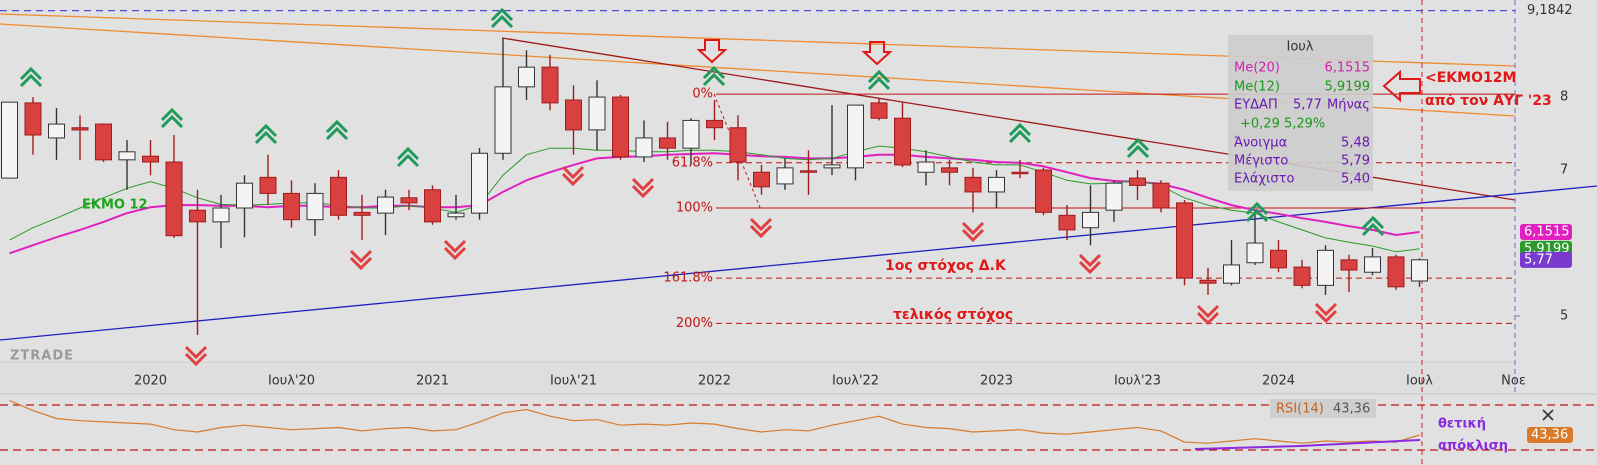 The width and height of the screenshot is (1597, 465). Describe the element at coordinates (1355, 179) in the screenshot. I see `tooltip-value: 5,40` at that location.